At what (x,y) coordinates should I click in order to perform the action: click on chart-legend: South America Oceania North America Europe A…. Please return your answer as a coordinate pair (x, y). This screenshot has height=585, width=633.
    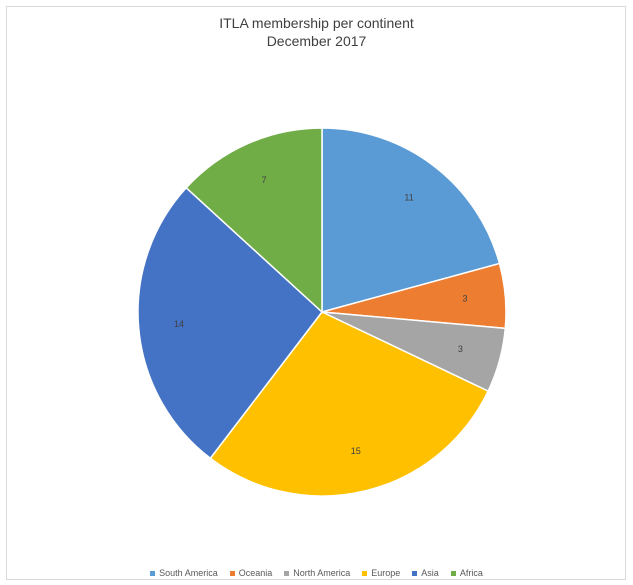
    Looking at the image, I should click on (316, 573).